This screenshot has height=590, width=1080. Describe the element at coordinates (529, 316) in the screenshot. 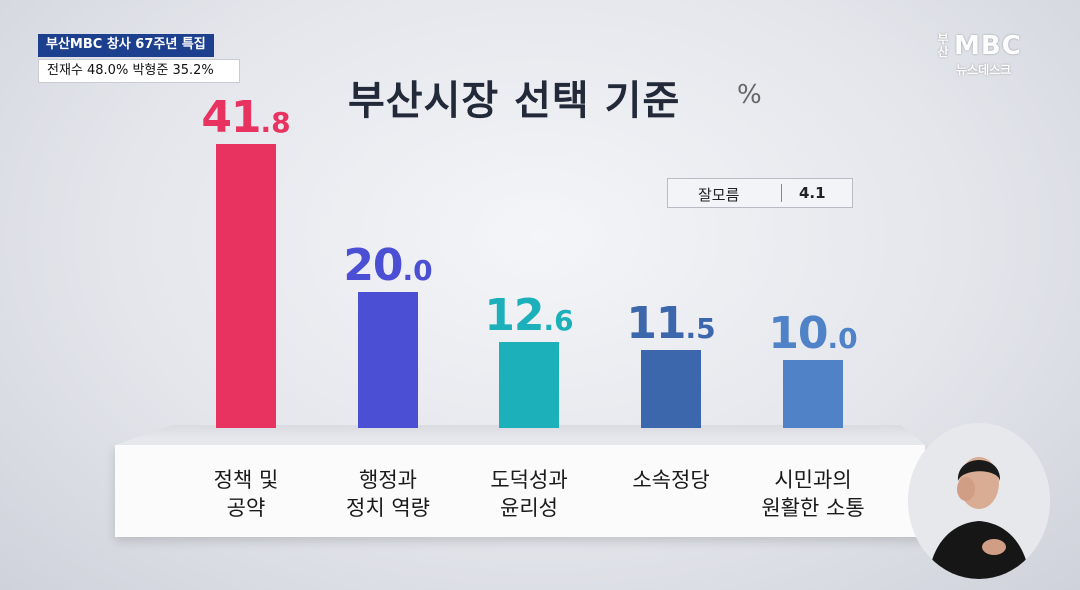

I see `value-label-3: 12.6` at that location.